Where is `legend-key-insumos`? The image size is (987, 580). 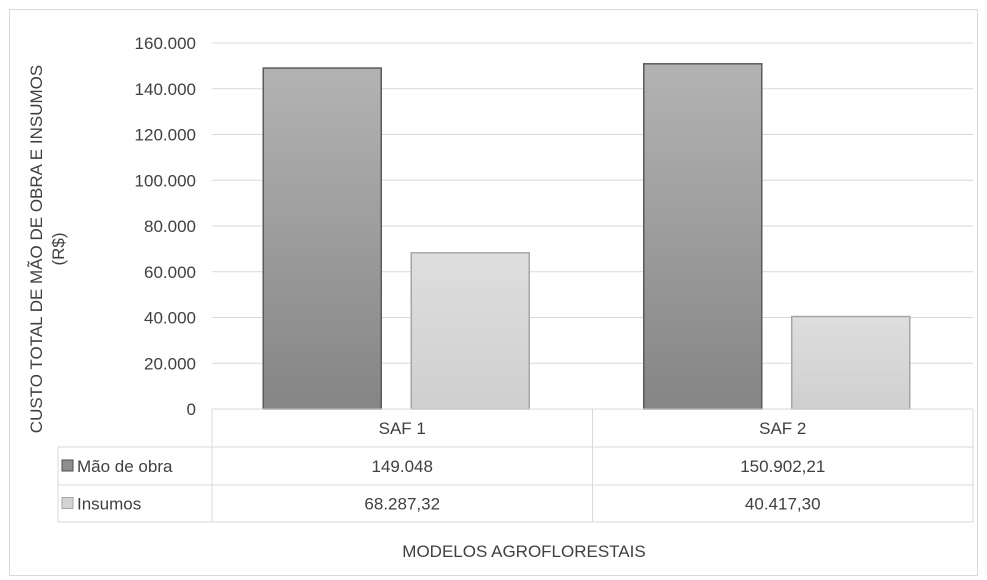 legend-key-insumos is located at coordinates (67, 503).